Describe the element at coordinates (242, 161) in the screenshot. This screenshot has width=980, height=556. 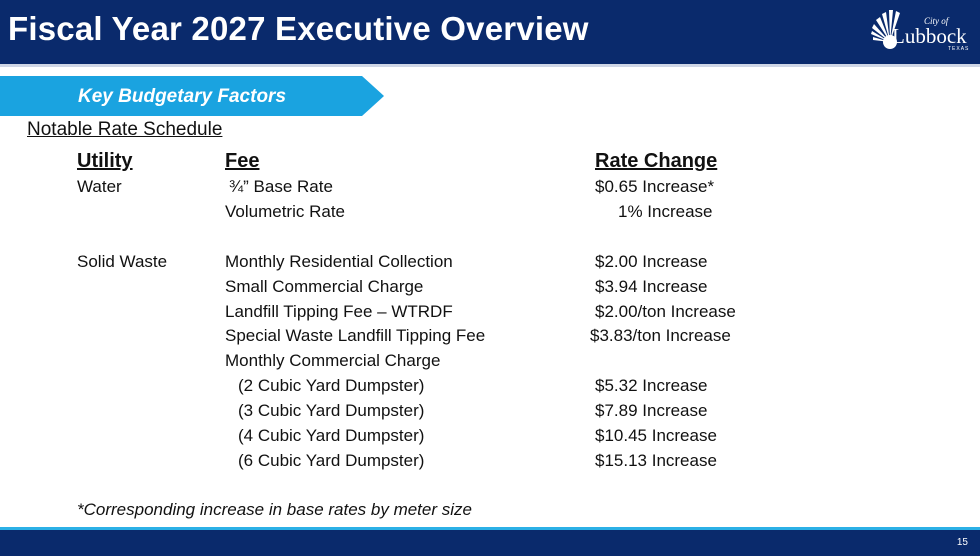
I see `header-fee: Fee` at that location.